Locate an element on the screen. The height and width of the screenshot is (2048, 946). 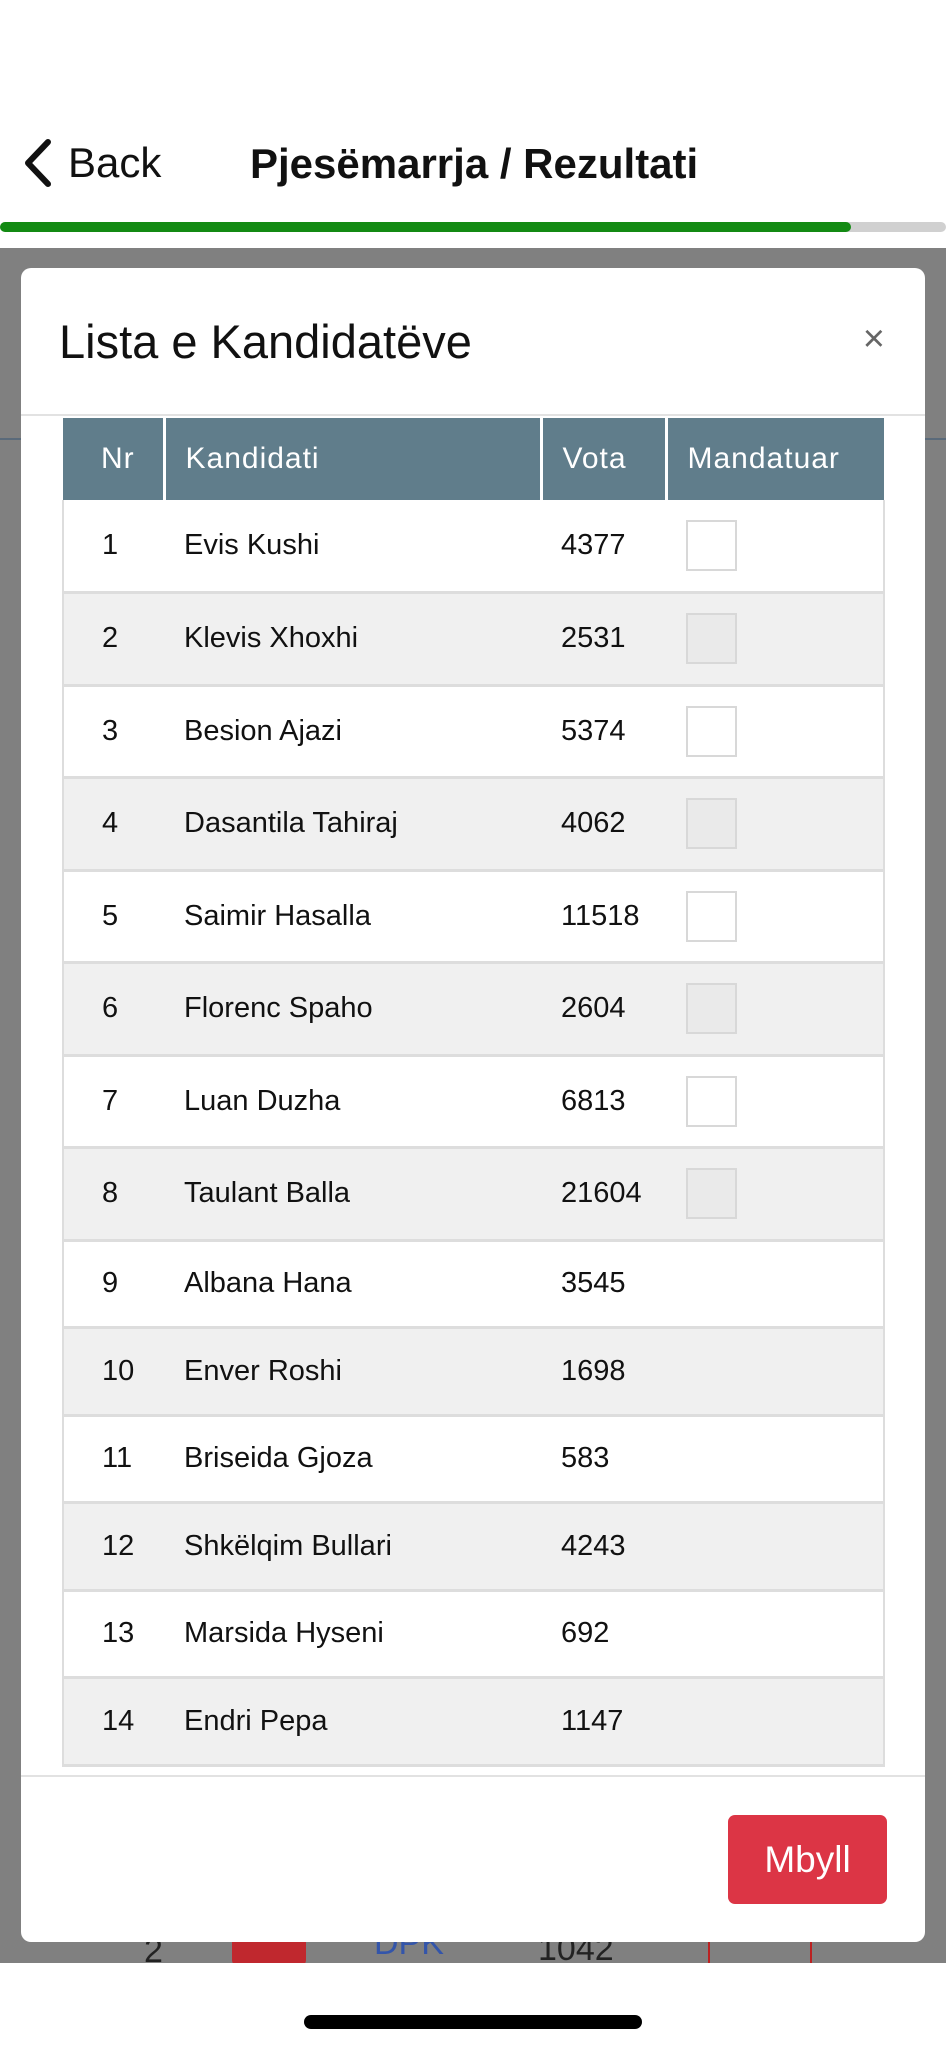
home-indicator is located at coordinates (473, 2022).